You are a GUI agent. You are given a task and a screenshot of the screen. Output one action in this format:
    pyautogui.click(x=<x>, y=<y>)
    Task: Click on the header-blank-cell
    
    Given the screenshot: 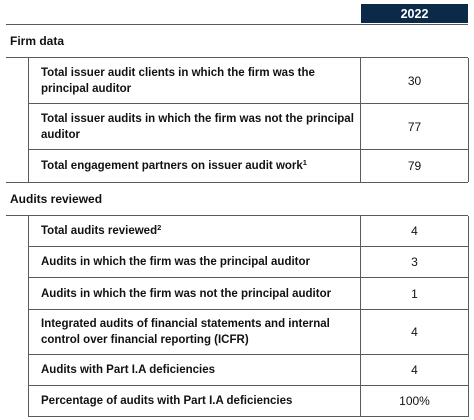 What is the action you would take?
    pyautogui.click(x=183, y=13)
    